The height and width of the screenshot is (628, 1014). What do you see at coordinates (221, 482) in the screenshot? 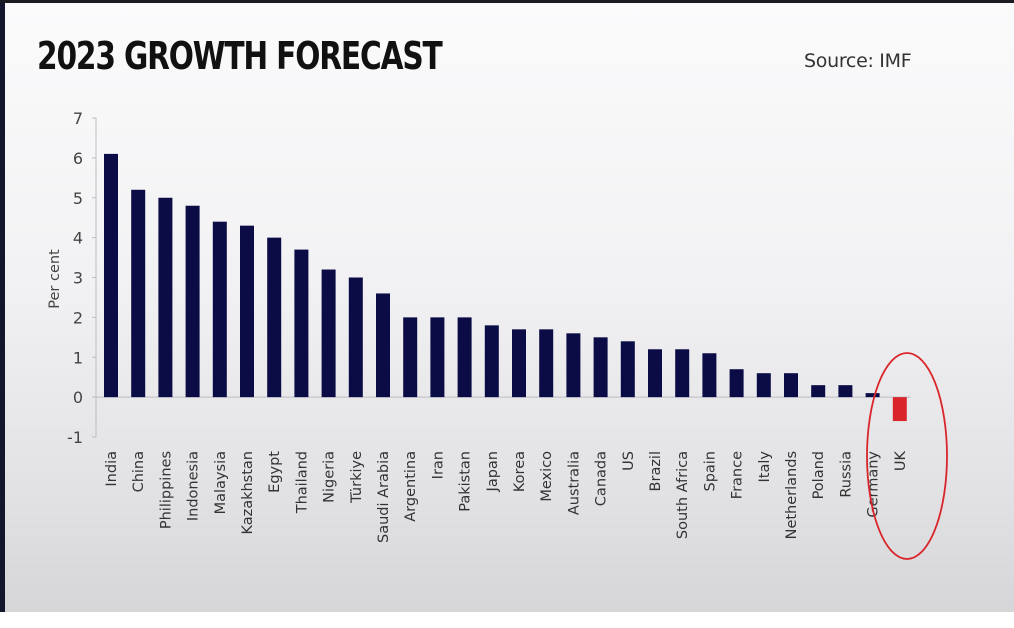
I see `x-tick-label: Malaysia` at bounding box center [221, 482].